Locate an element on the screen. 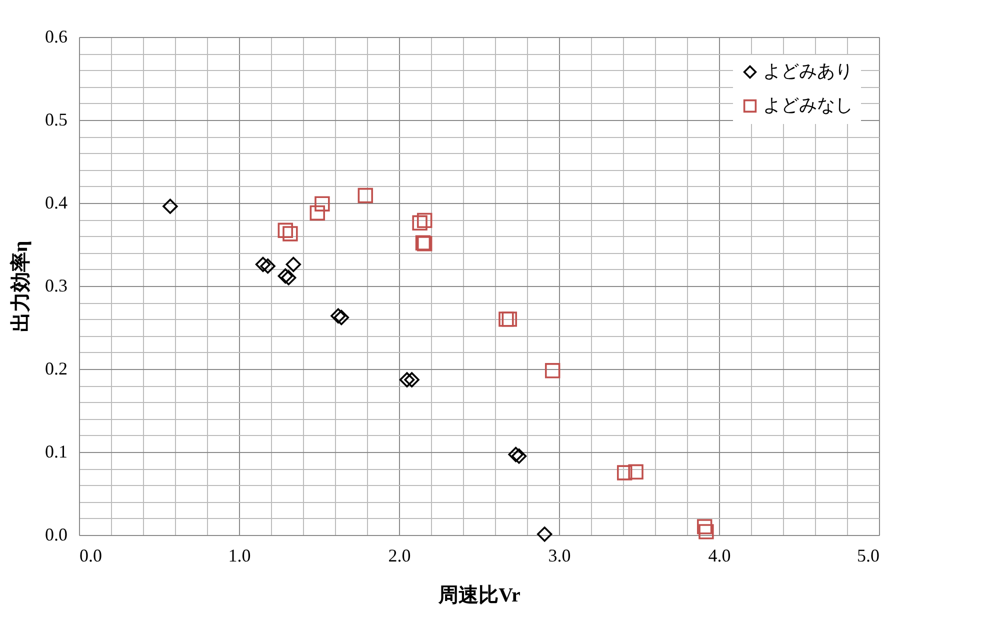  x-tick-label: 5.0 is located at coordinates (868, 556).